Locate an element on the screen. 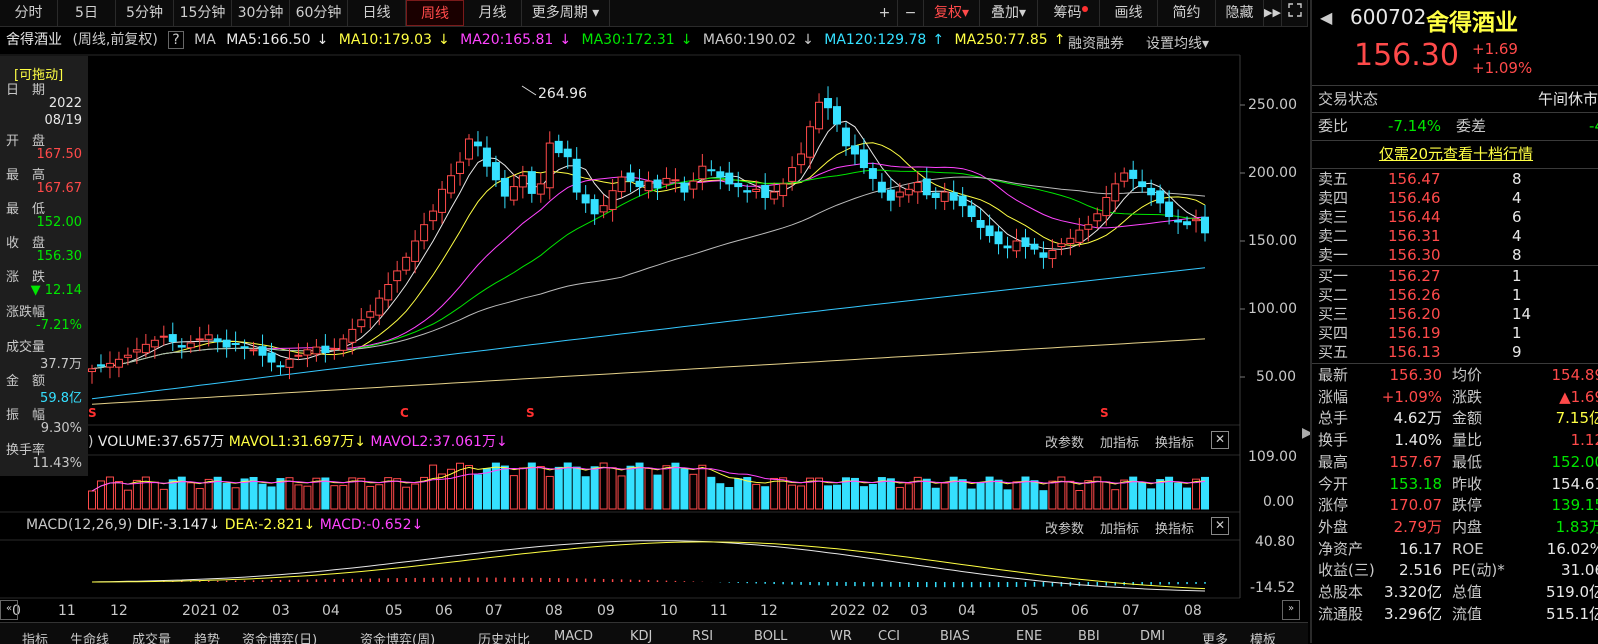 This screenshot has width=1598, height=644. prev-stock-icon: ◀ is located at coordinates (1326, 17).